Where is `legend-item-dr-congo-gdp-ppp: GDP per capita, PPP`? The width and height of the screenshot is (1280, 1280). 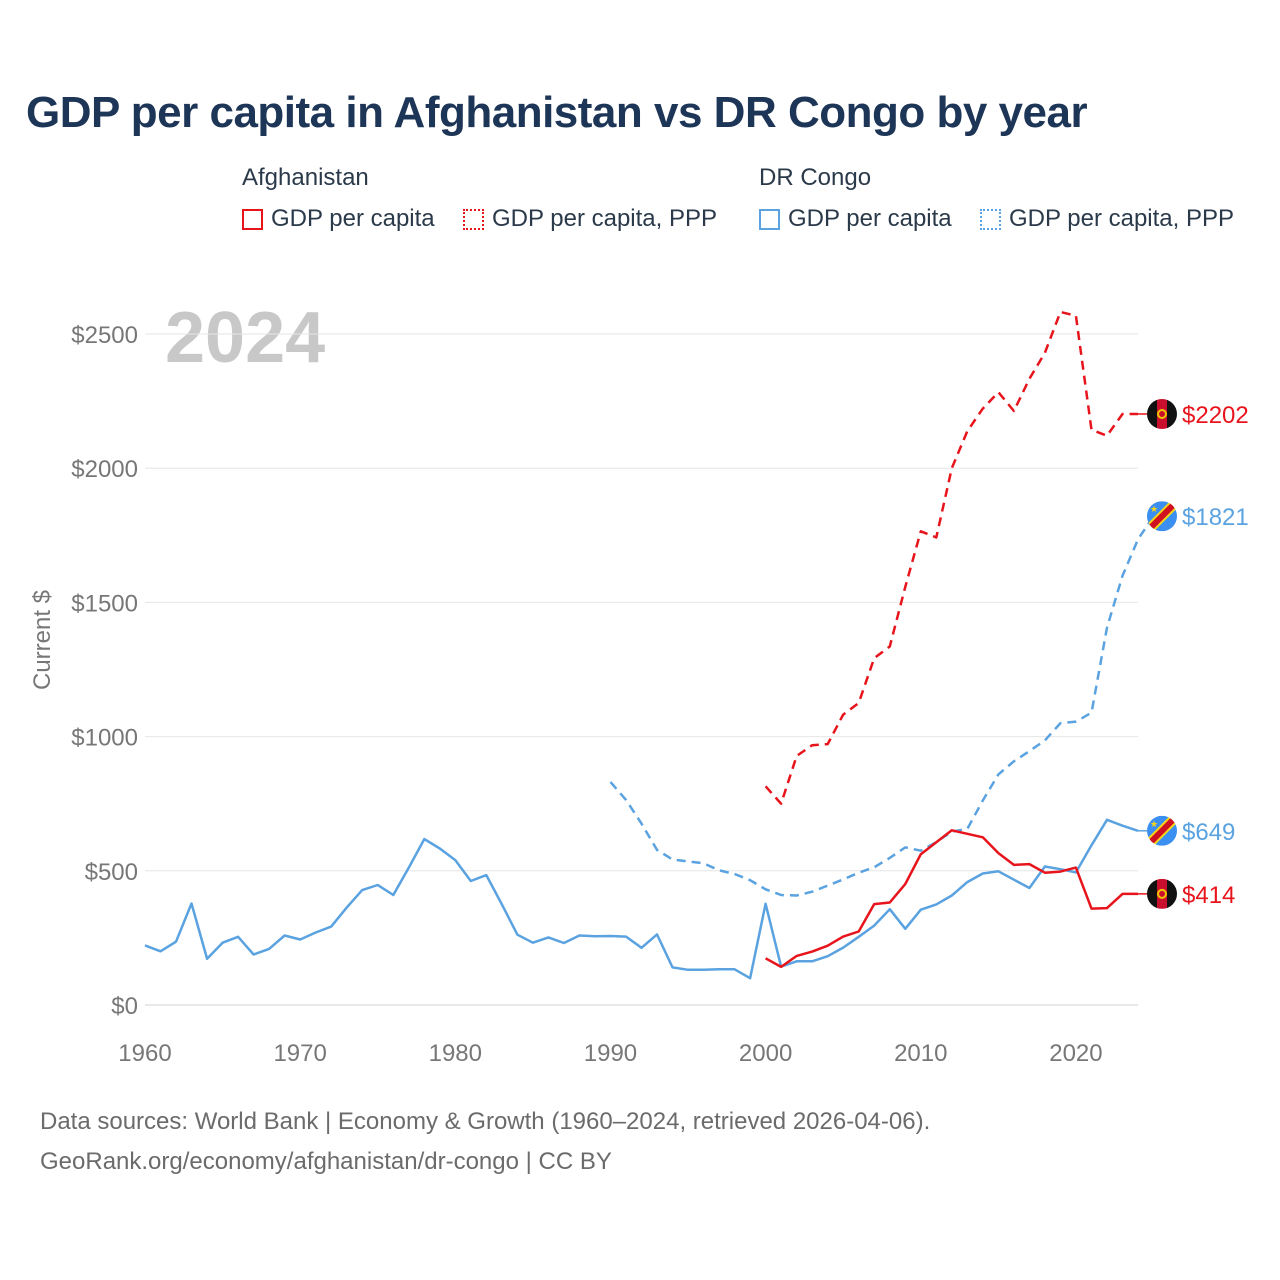 legend-item-dr-congo-gdp-ppp: GDP per capita, PPP is located at coordinates (1107, 219).